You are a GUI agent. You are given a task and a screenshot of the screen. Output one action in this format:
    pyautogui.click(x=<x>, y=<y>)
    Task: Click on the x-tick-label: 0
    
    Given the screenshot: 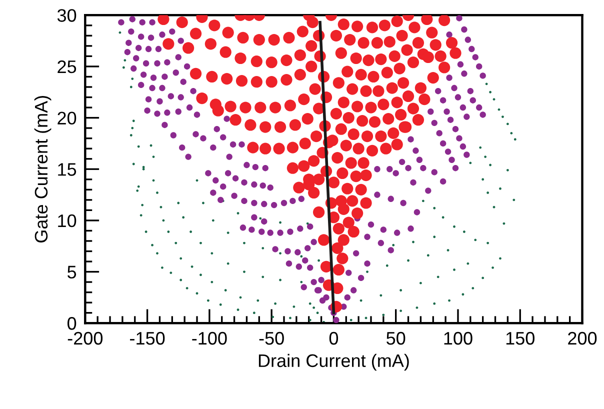 What is the action you would take?
    pyautogui.click(x=333, y=338)
    